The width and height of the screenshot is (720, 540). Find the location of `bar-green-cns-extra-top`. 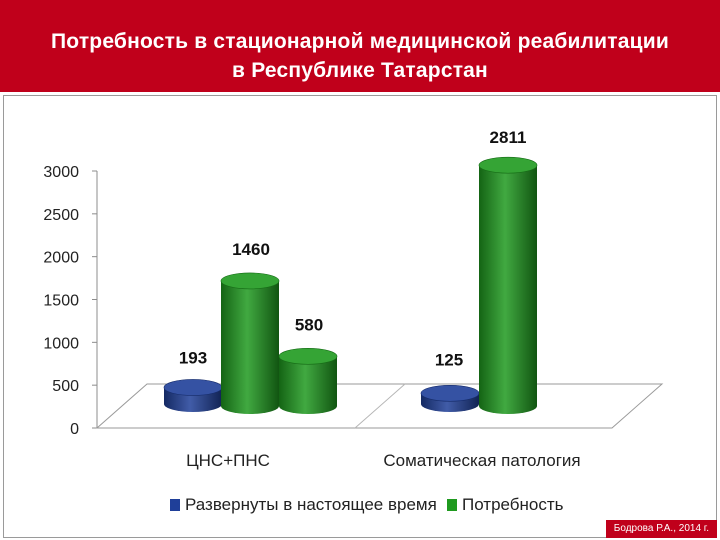

bar-green-cns-extra-top is located at coordinates (308, 356).